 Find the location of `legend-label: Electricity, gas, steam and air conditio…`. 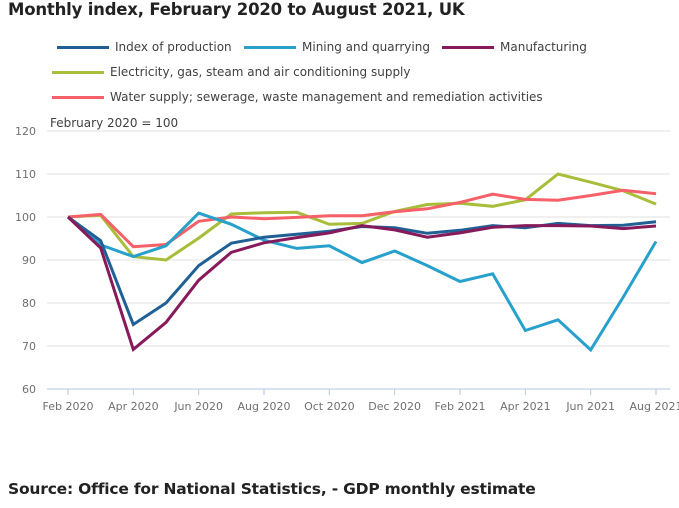

legend-label: Electricity, gas, steam and air conditio… is located at coordinates (260, 72).